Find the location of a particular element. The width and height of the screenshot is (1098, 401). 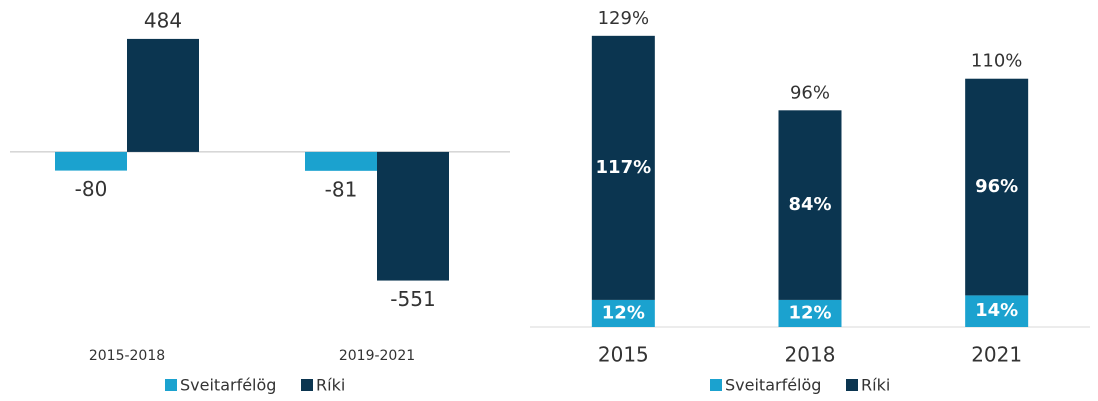

segment-label: 96% is located at coordinates (996, 186).